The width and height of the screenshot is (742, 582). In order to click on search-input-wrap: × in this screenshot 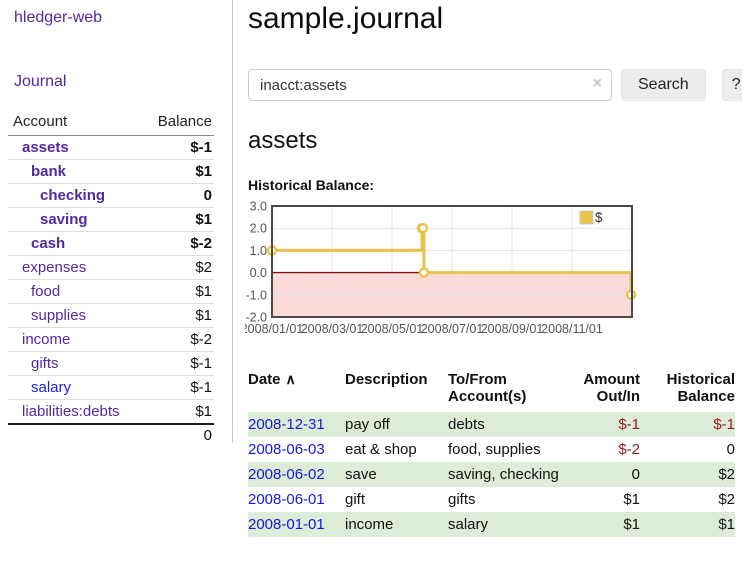, I will do `click(430, 85)`.